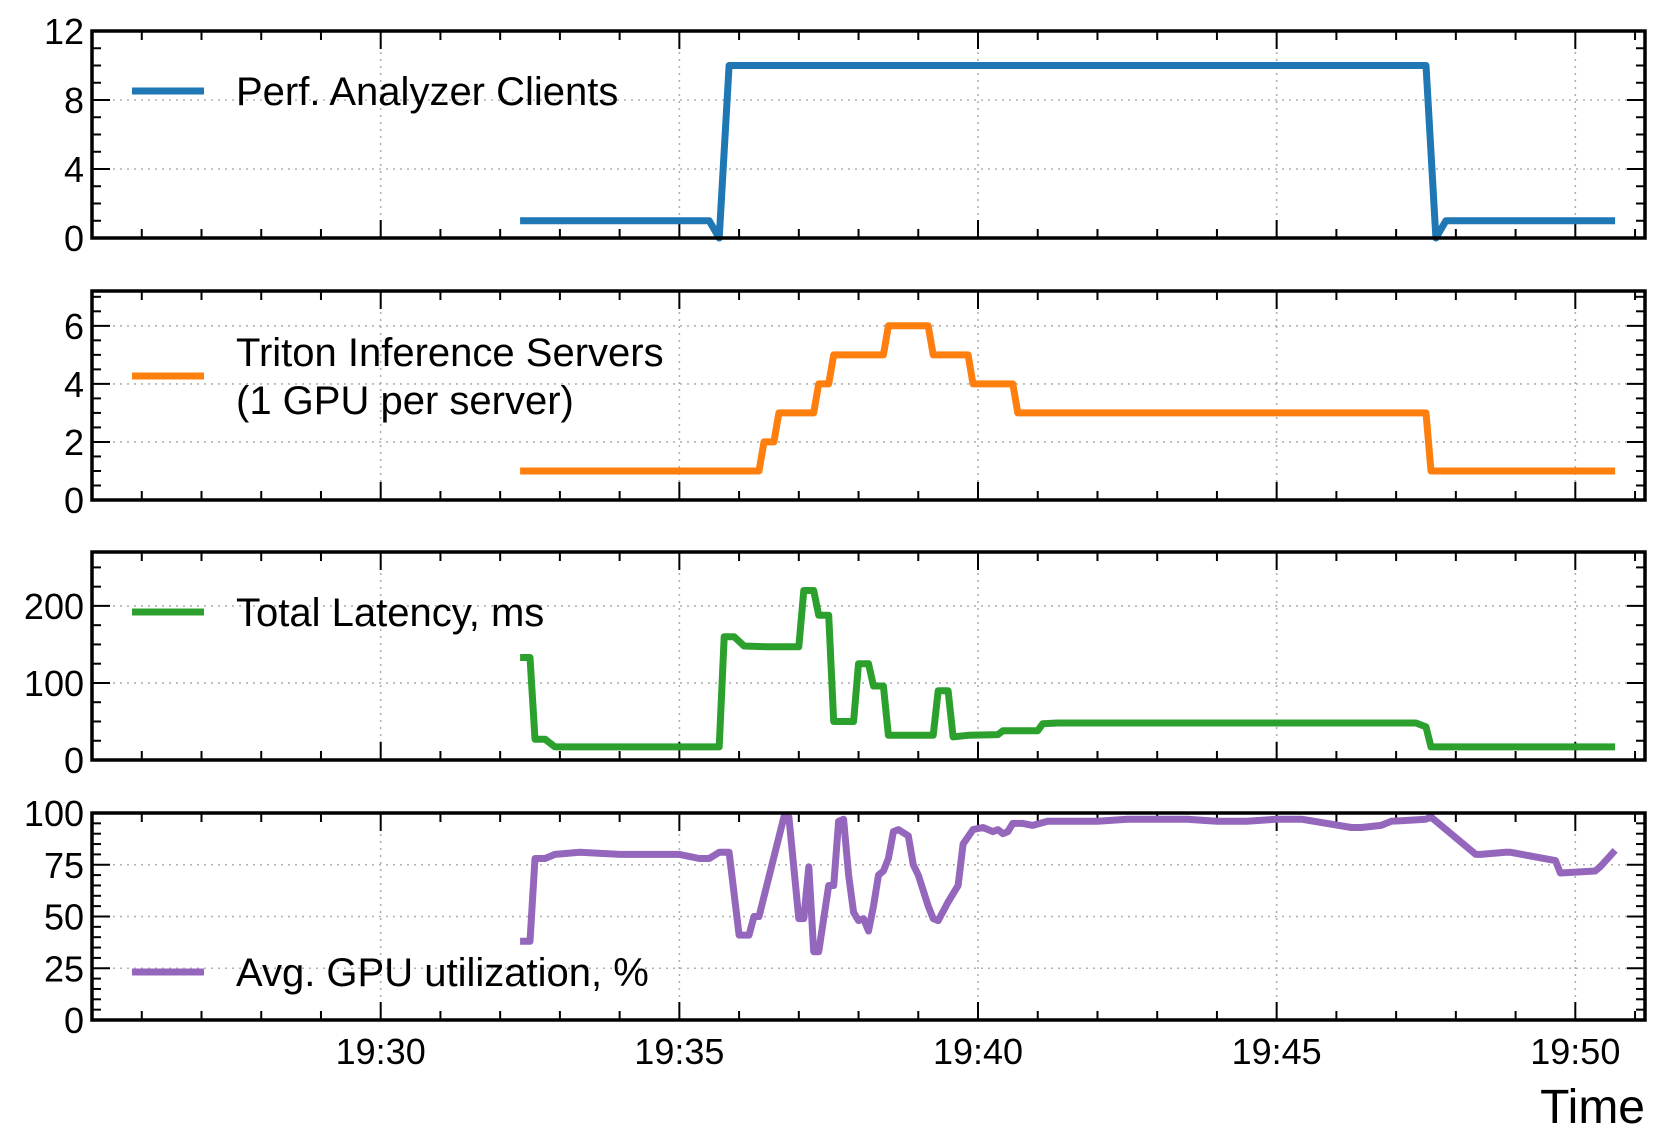  I want to click on y-tick-label: 2, so click(74, 442).